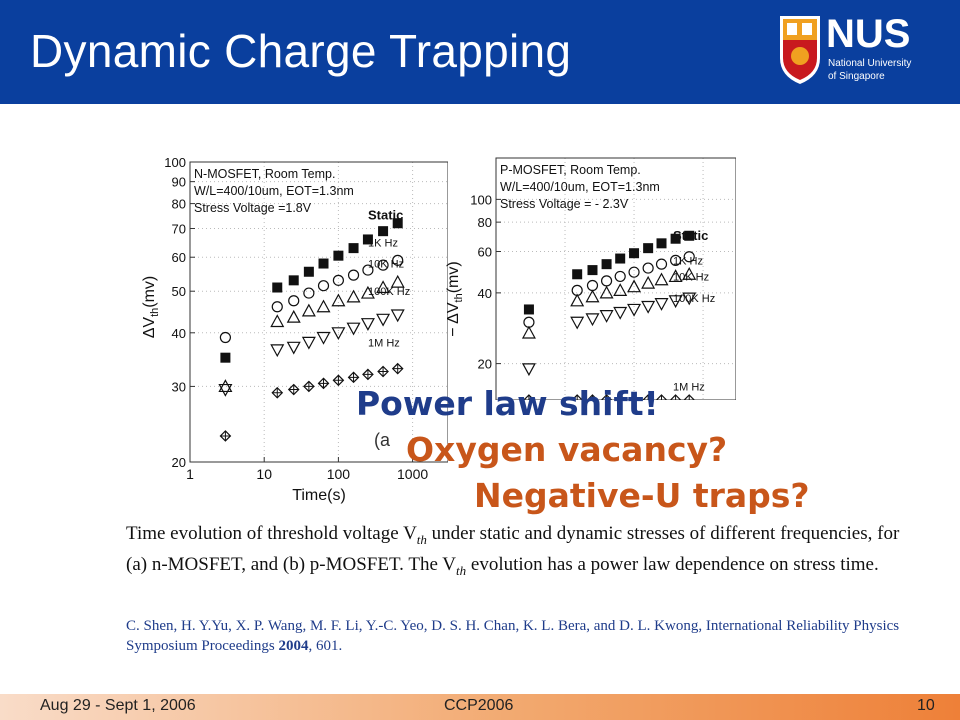  What do you see at coordinates (179, 228) in the screenshot?
I see `chart0-ytick-label-5: 70` at bounding box center [179, 228].